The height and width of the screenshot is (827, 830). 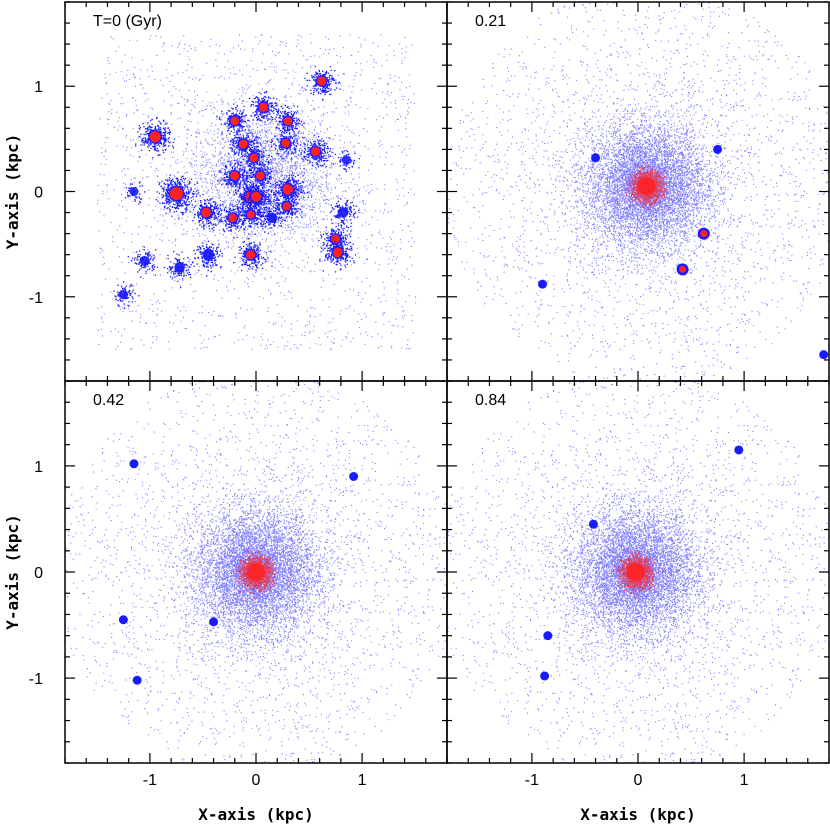 I want to click on panel-label: 0.84, so click(x=490, y=400).